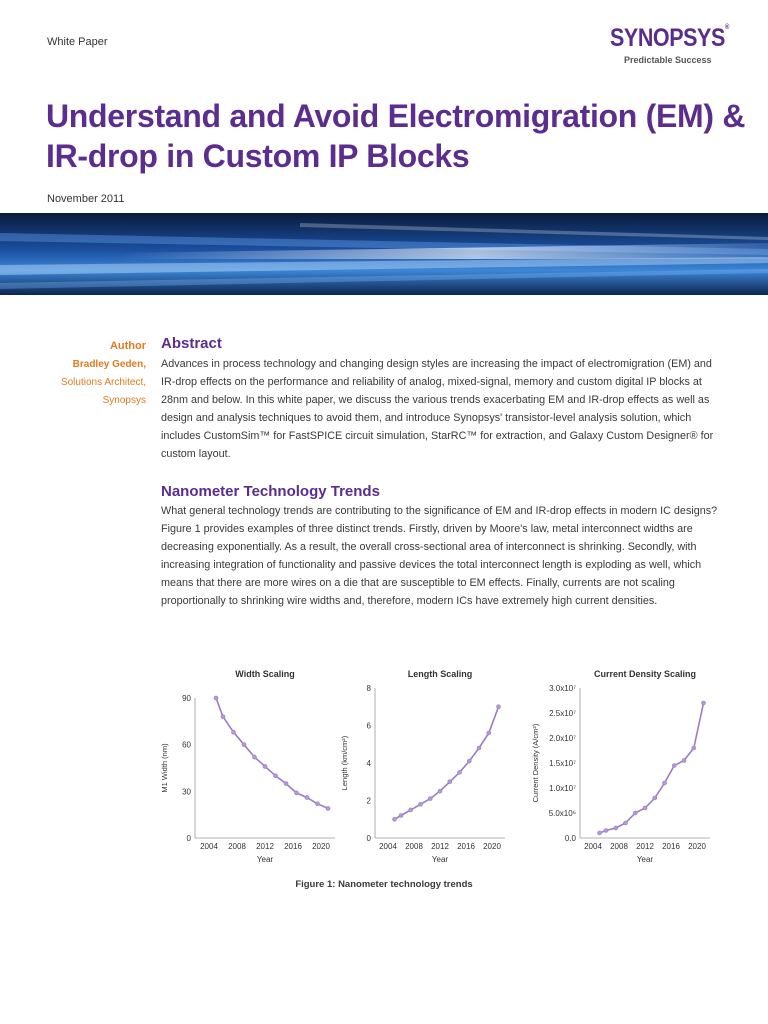  I want to click on chart-1-xtick-label: 2012, so click(265, 846).